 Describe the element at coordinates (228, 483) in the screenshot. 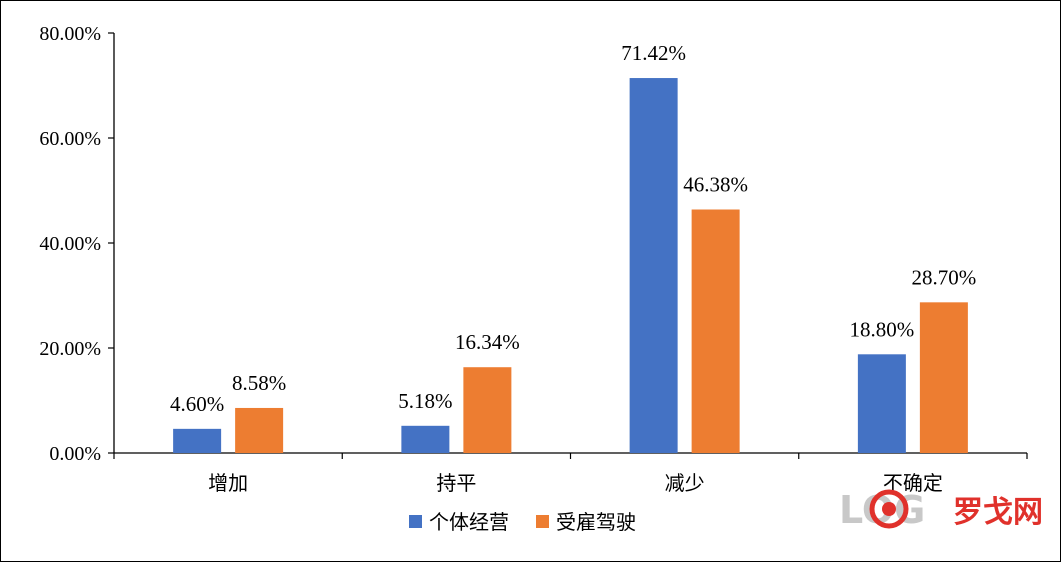

I see `x-category-label: 增加` at that location.